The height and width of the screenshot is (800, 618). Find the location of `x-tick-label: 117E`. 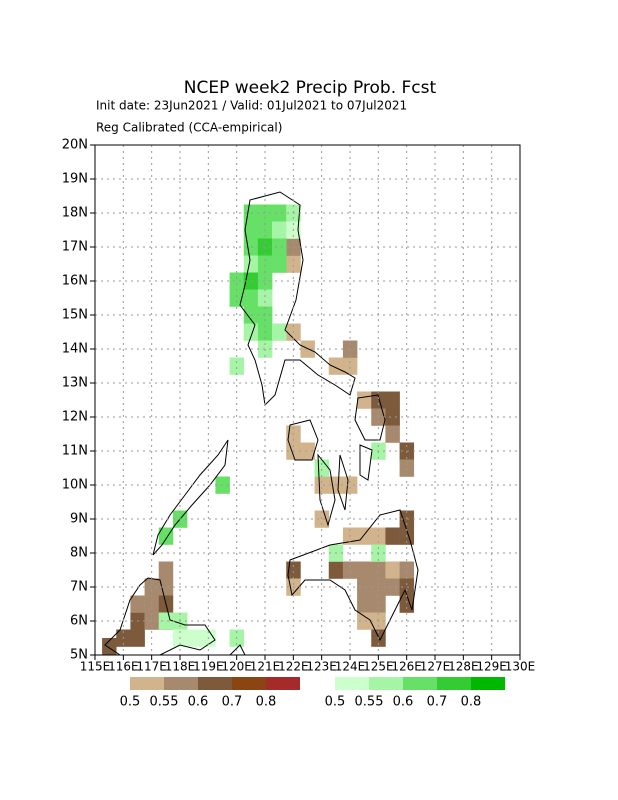

x-tick-label: 117E is located at coordinates (151, 667).